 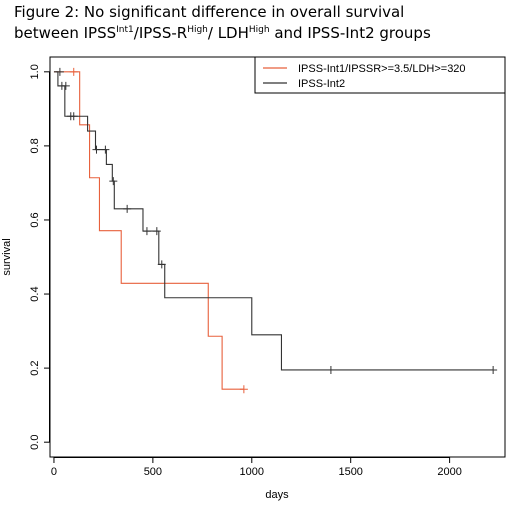 What do you see at coordinates (197, 30) in the screenshot?
I see `title-sup-high-1: High` at bounding box center [197, 30].